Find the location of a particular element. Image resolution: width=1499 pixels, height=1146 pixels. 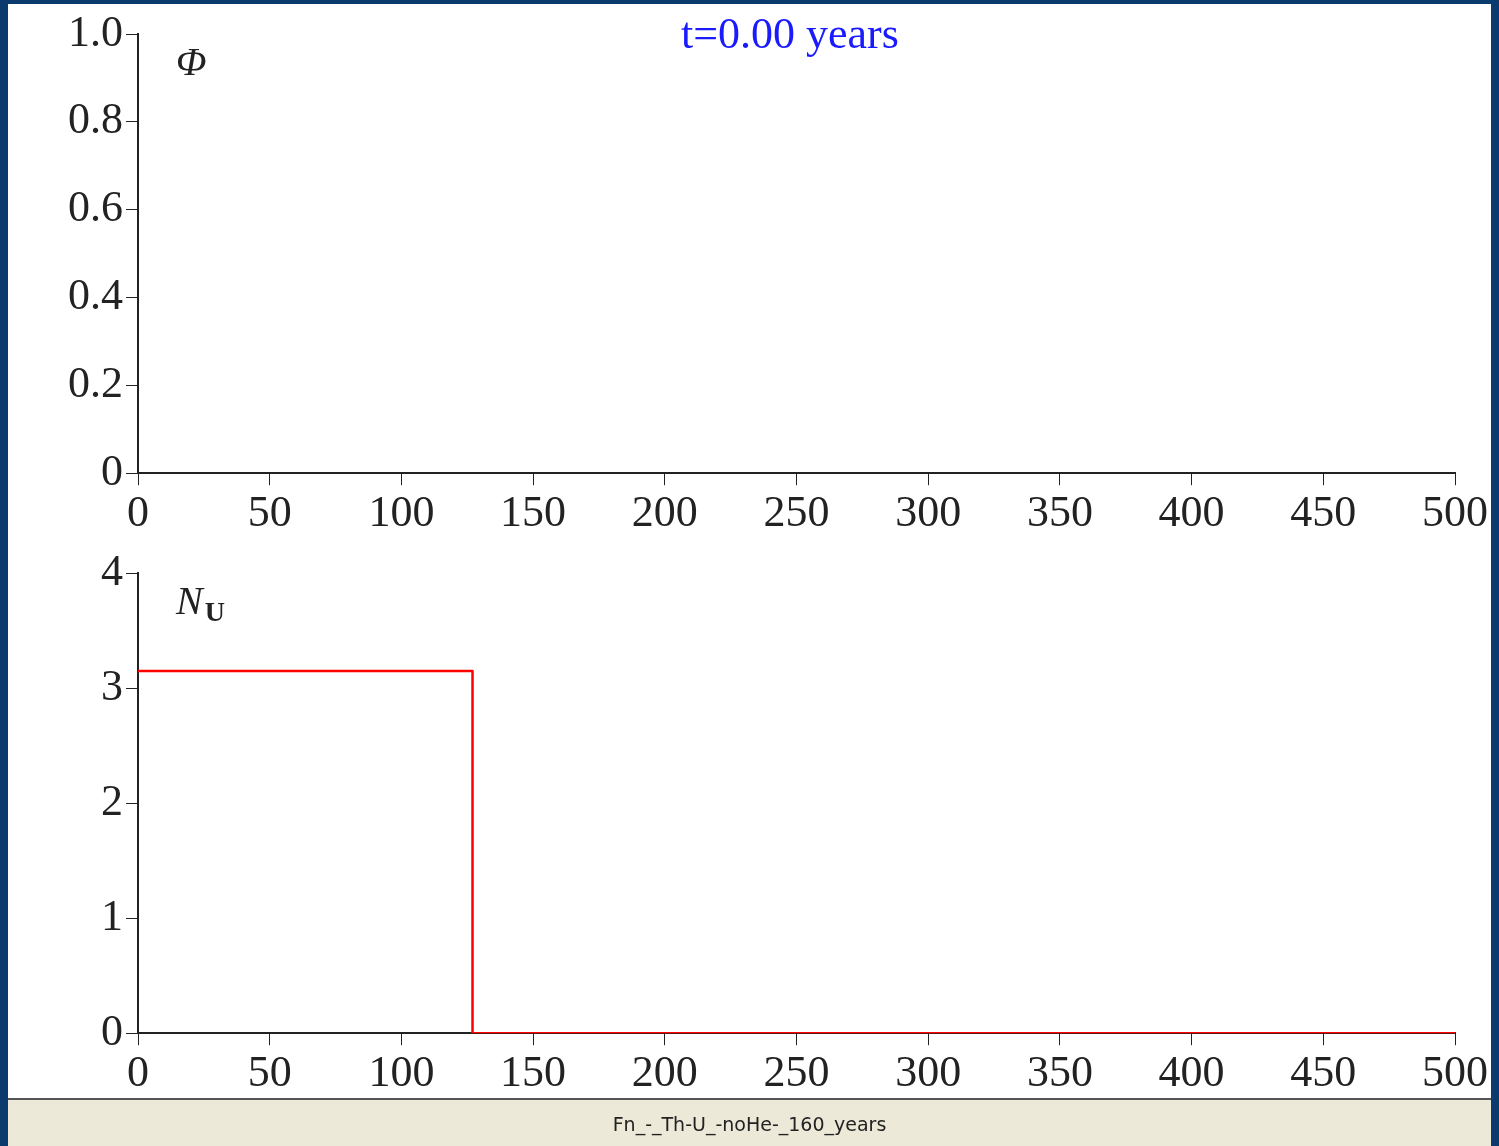

y-tick-label: 0.8 is located at coordinates (95, 119).